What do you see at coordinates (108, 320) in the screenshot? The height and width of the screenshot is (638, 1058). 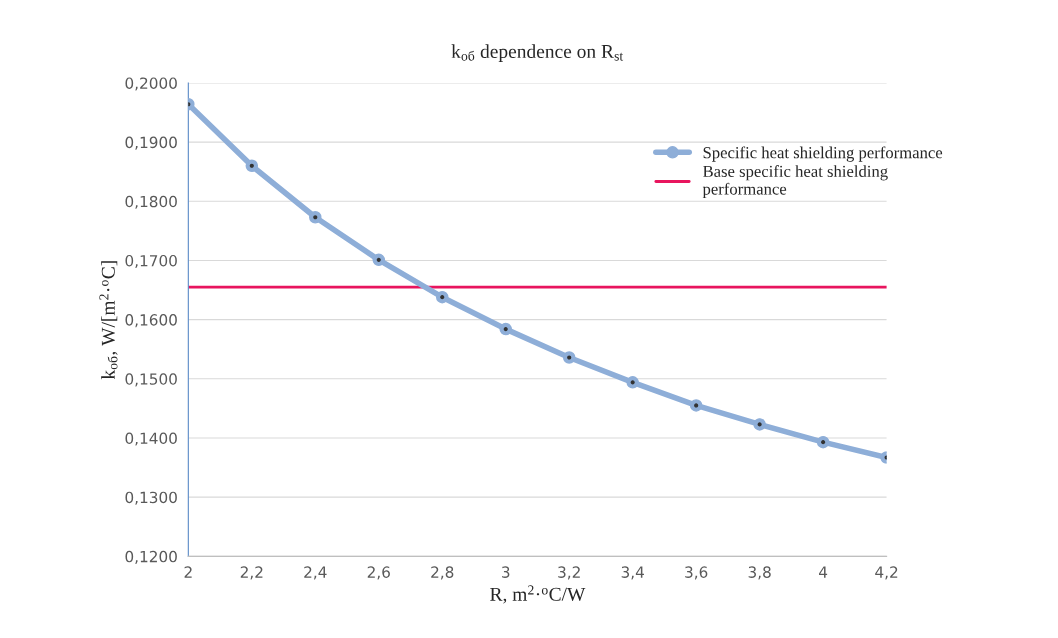 I see `y-axis-title: k$_{об}$, W/[m$^{2}$·$^{o}$C]` at bounding box center [108, 320].